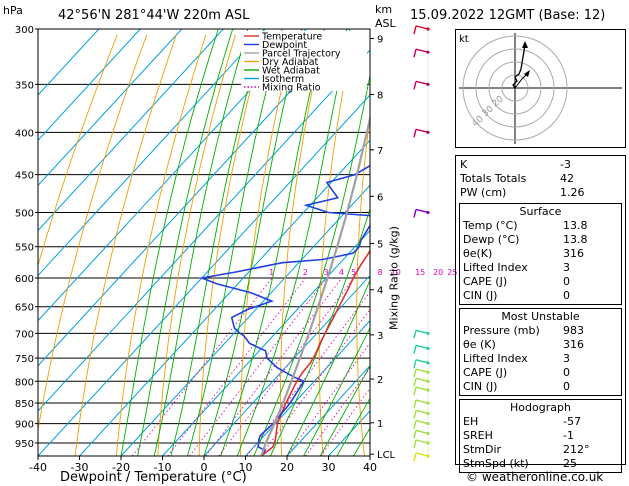  I want to click on hodograph-storm-arrow-icon, so click(527, 73).